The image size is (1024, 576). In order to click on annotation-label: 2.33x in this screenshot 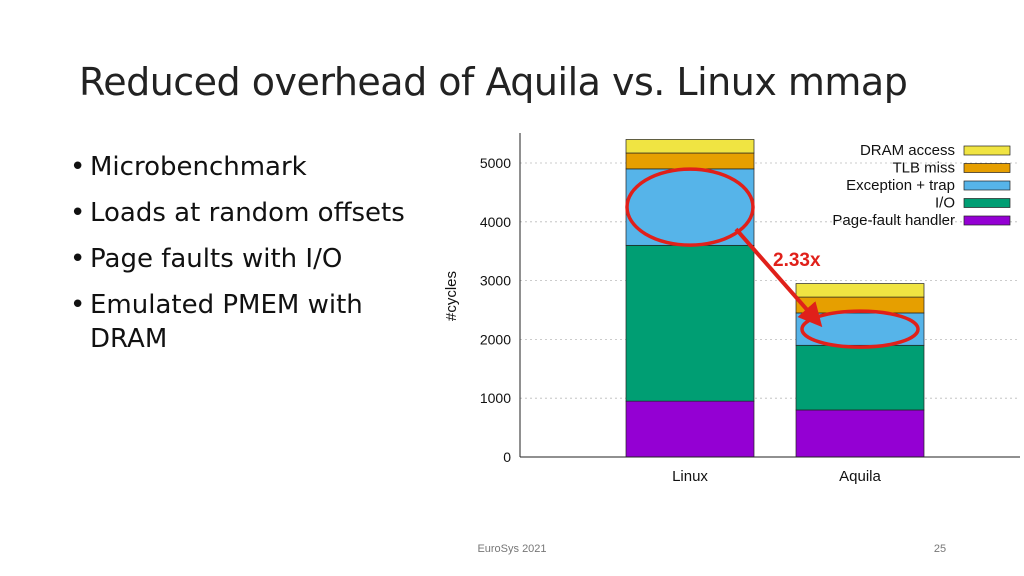, I will do `click(797, 260)`.